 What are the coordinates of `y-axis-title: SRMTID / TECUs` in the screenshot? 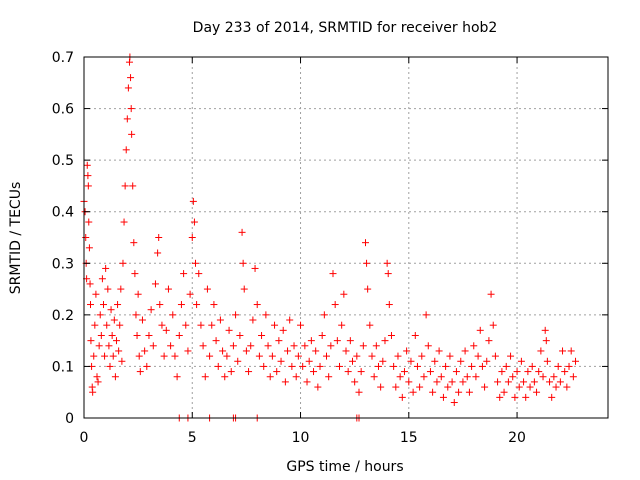 It's located at (16, 238).